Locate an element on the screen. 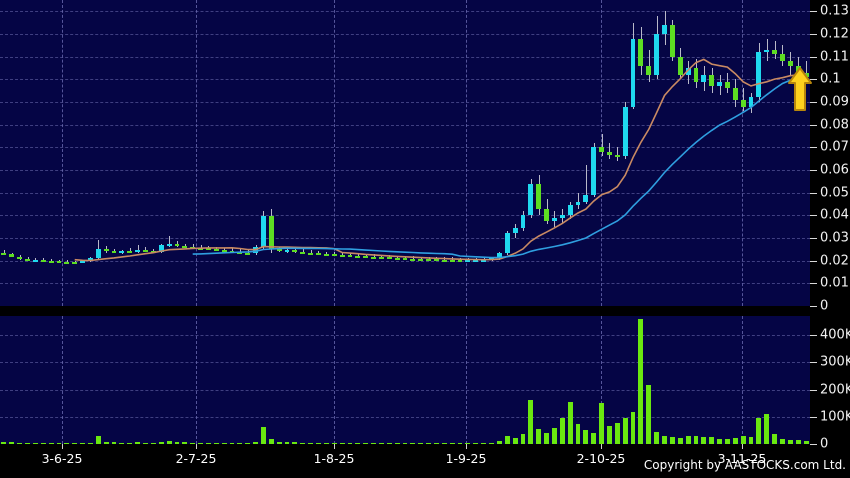 The image size is (850, 478). date-axis-label: 3-6-25 is located at coordinates (62, 458).